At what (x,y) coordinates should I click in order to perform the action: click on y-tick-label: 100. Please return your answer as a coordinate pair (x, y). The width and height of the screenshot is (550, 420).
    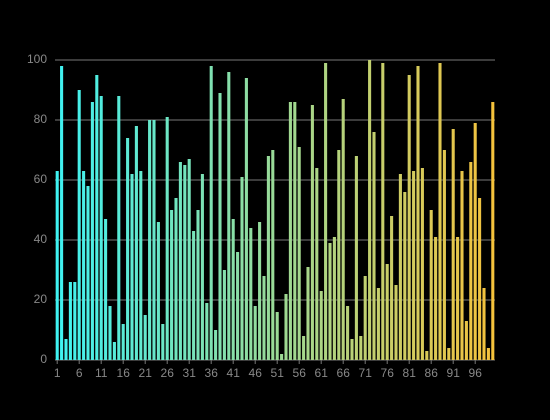
    Looking at the image, I should click on (37, 59).